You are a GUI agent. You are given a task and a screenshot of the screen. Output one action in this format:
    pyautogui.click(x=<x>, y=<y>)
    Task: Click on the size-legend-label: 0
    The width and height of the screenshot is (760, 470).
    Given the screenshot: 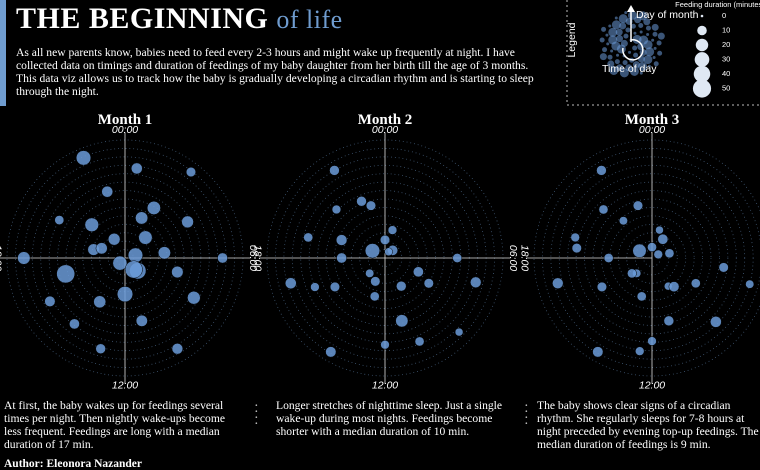 What is the action you would take?
    pyautogui.click(x=724, y=15)
    